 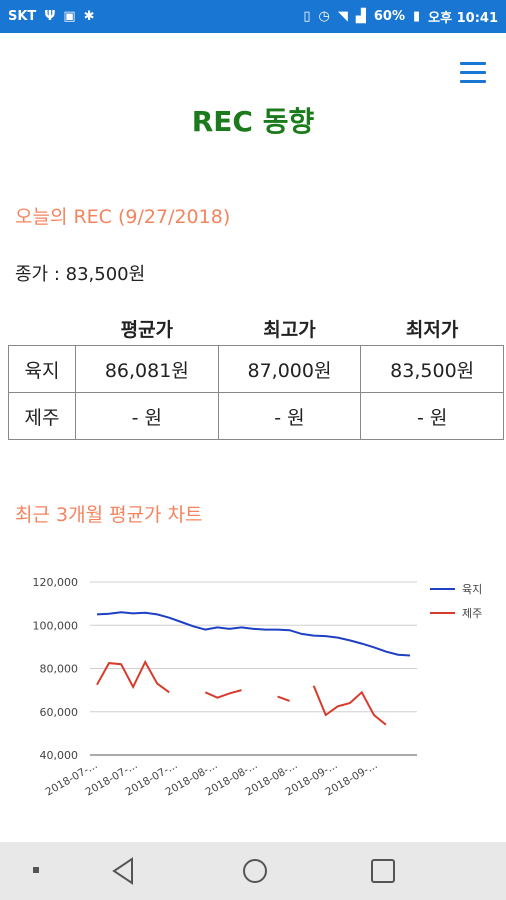 I want to click on region-cell: 육지, so click(x=42, y=369).